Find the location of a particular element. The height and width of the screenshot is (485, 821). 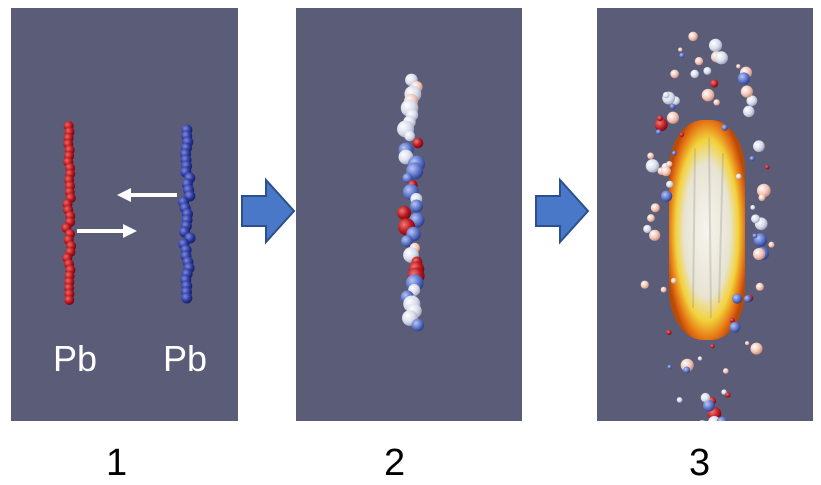

left-pb-nucleus is located at coordinates (69, 213).